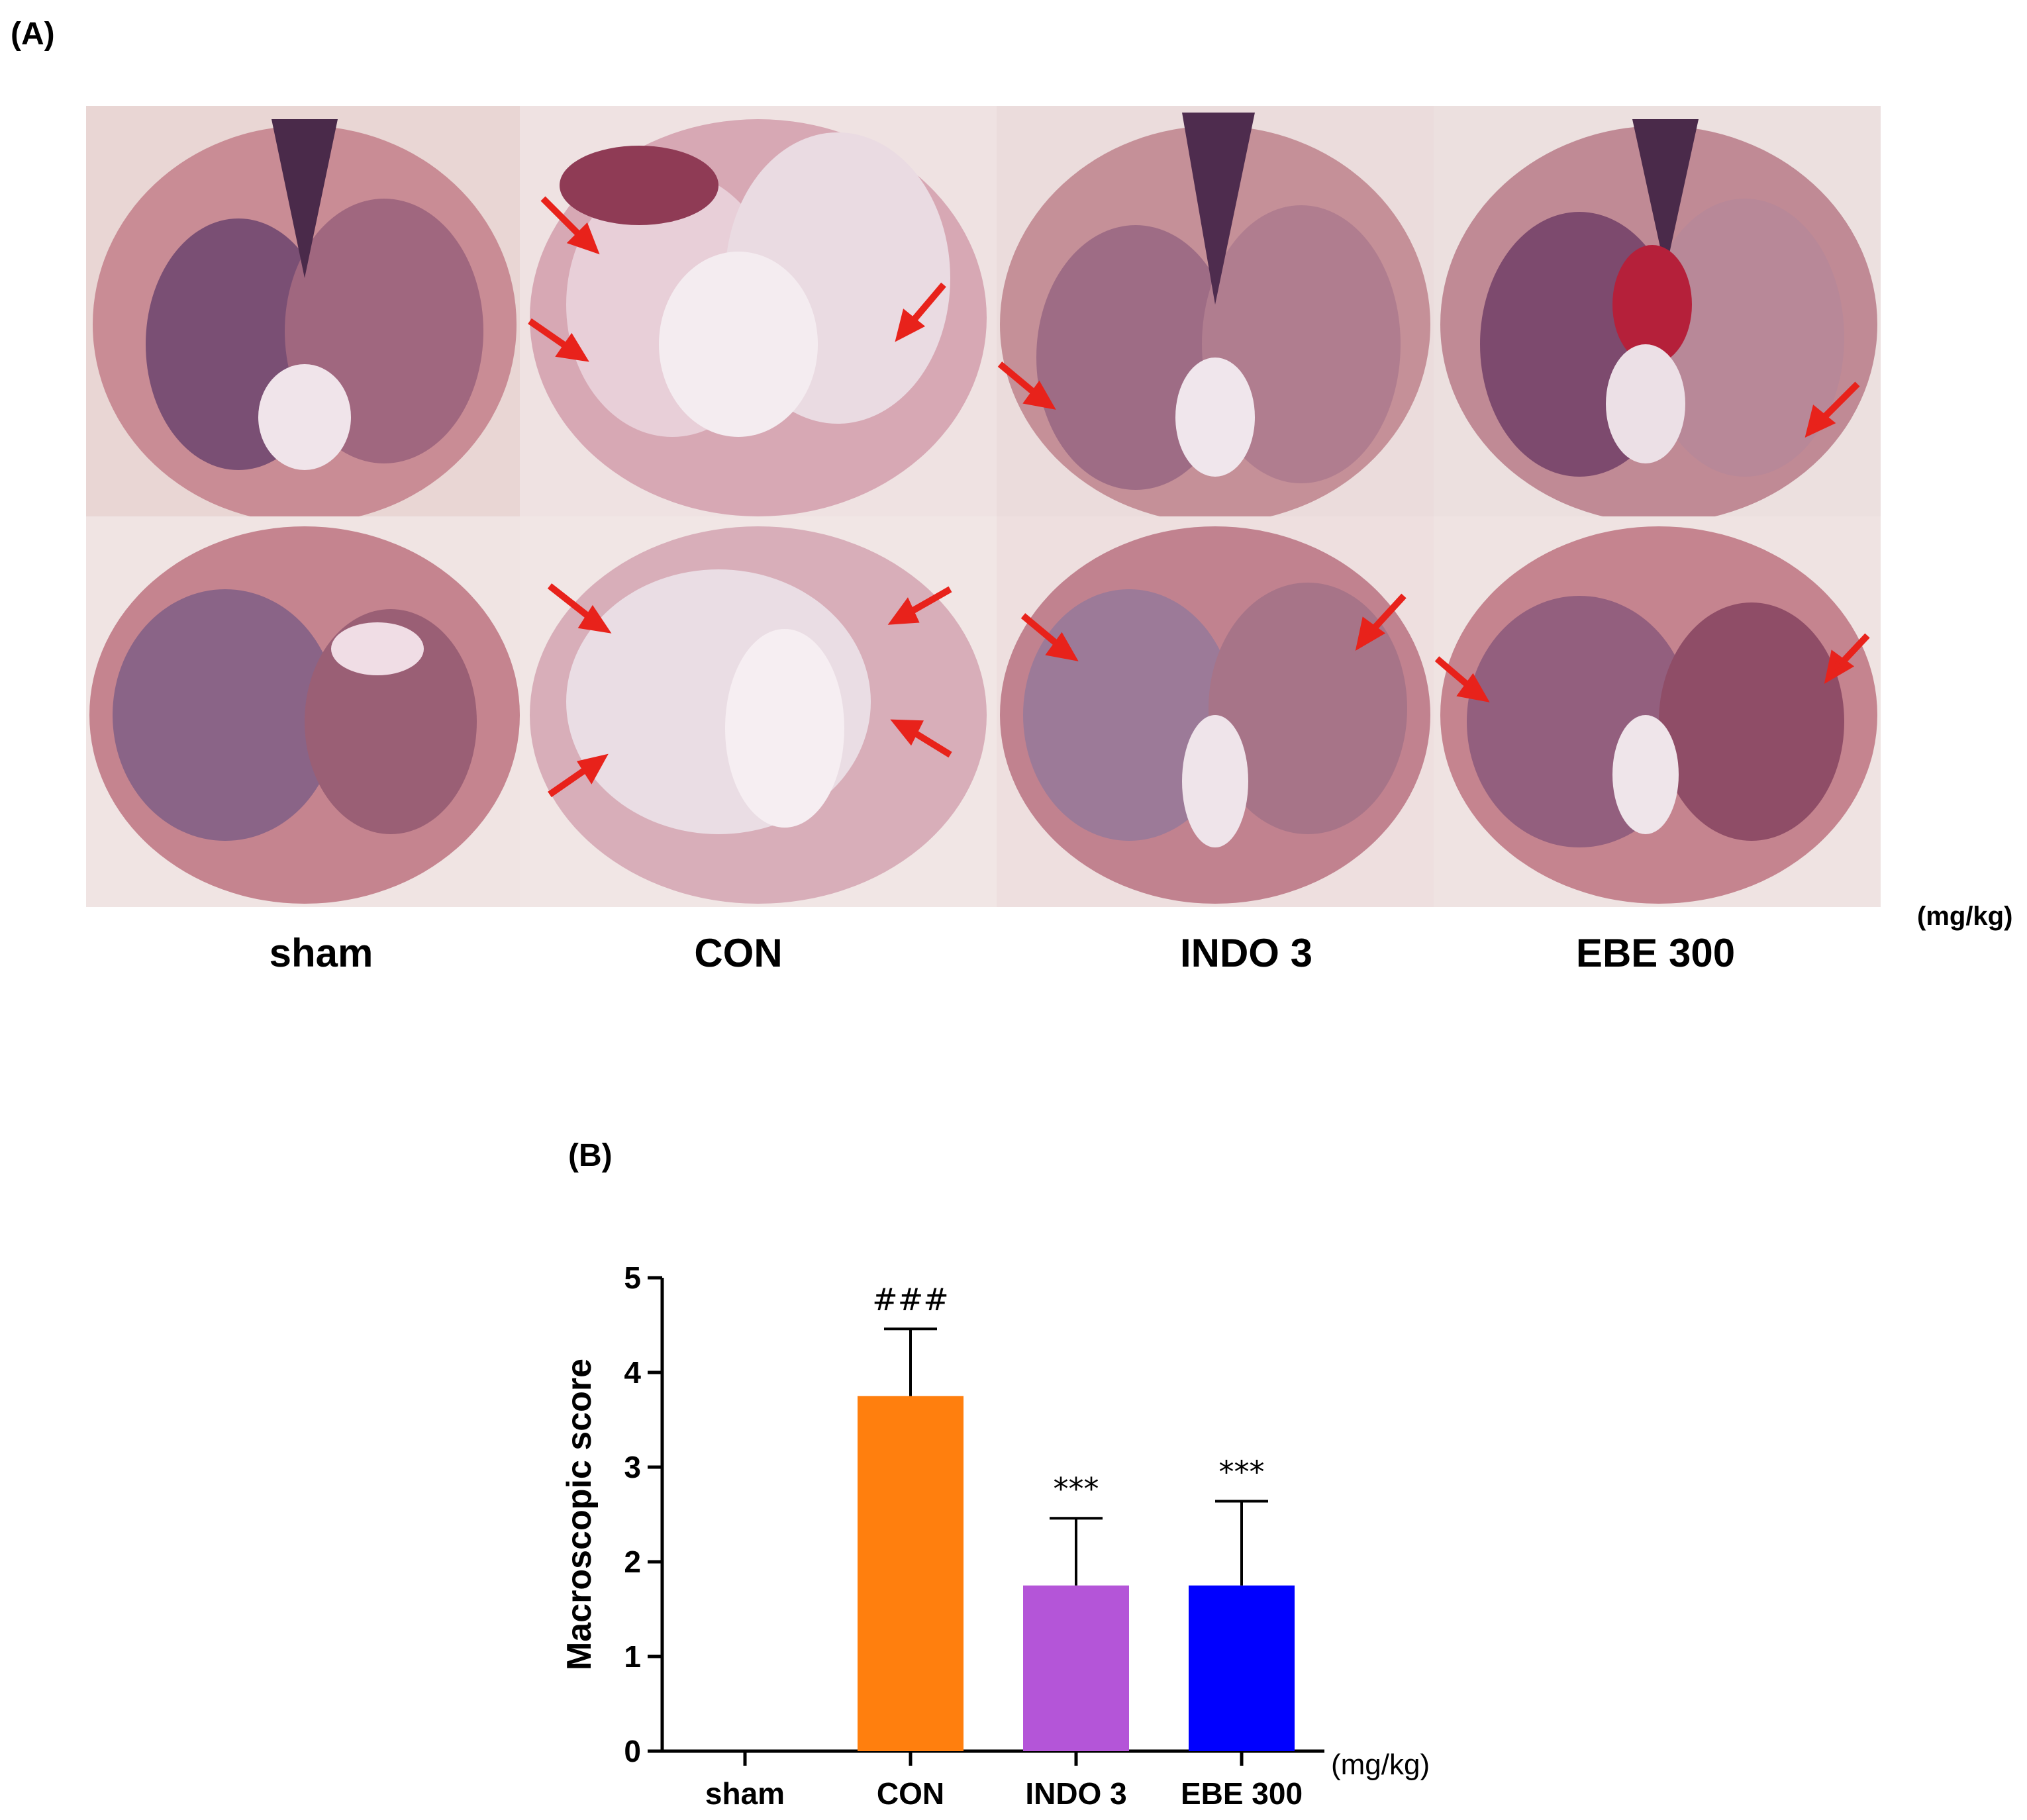  What do you see at coordinates (632, 1656) in the screenshot?
I see `y-tick-label: 1` at bounding box center [632, 1656].